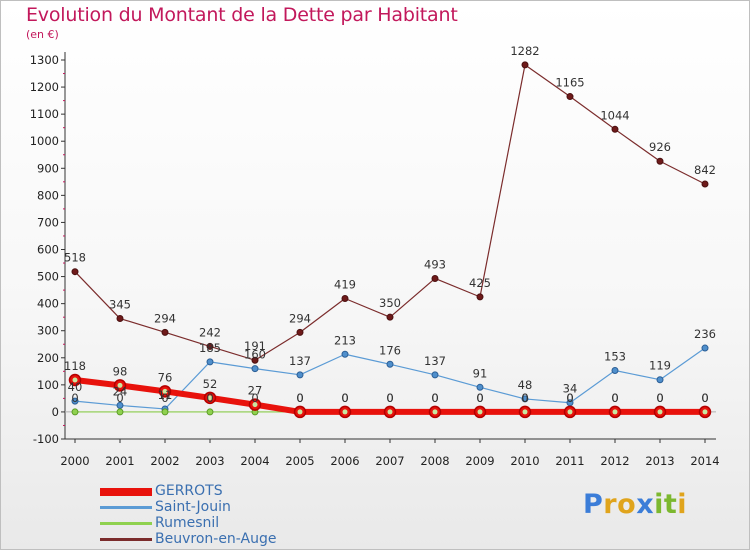  Describe the element at coordinates (189, 491) in the screenshot. I see `legend-label: GERROTS` at that location.